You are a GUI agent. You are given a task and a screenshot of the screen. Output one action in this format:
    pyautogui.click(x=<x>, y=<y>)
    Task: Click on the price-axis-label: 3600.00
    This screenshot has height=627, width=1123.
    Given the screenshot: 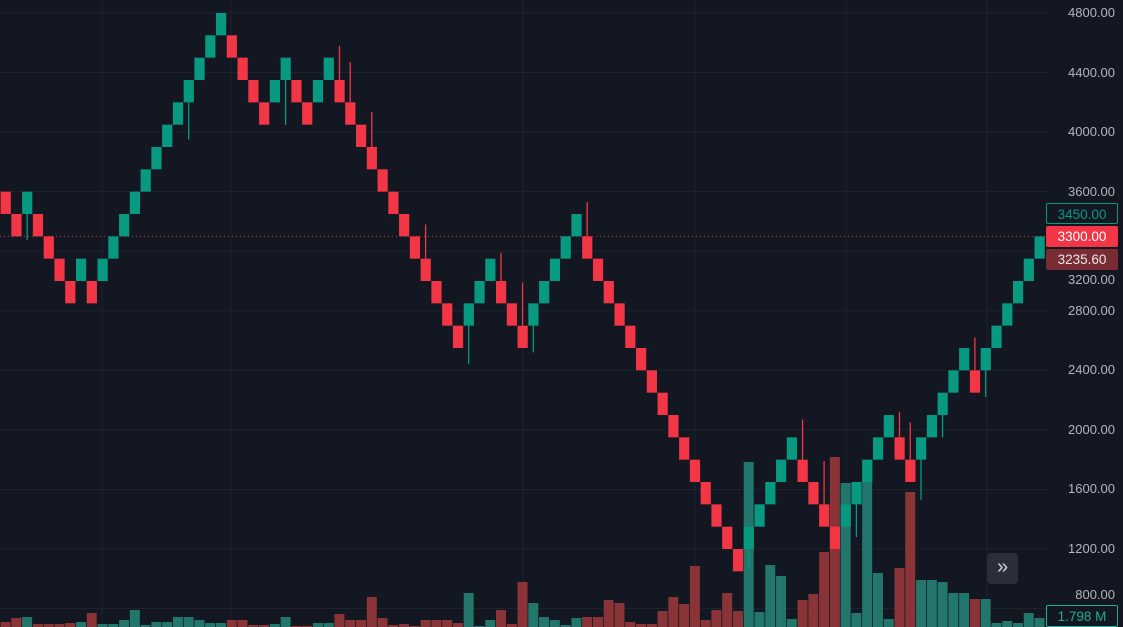 What is the action you would take?
    pyautogui.click(x=1091, y=191)
    